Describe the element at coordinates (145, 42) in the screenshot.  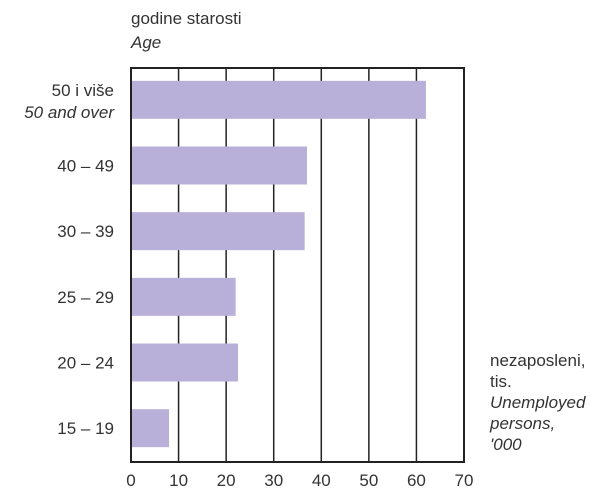
I see `y-axis-title-english: Age` at that location.